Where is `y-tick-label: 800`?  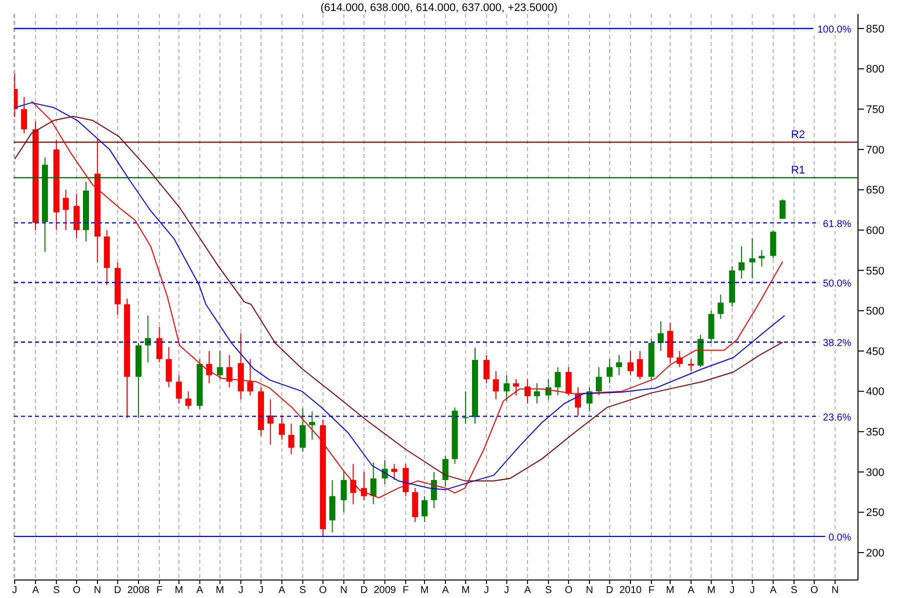
y-tick-label: 800 is located at coordinates (875, 70).